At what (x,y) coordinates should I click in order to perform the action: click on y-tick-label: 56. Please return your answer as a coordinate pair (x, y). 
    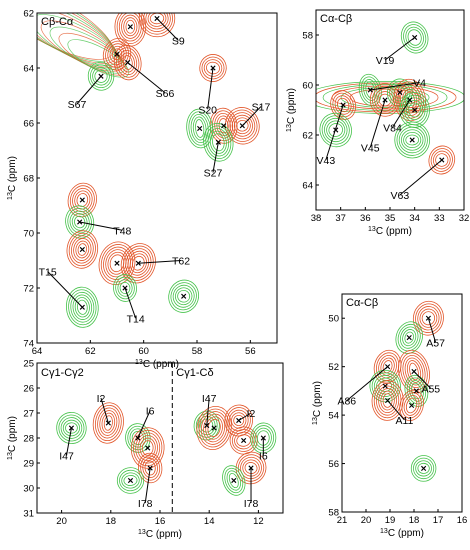
    Looking at the image, I should click on (333, 464).